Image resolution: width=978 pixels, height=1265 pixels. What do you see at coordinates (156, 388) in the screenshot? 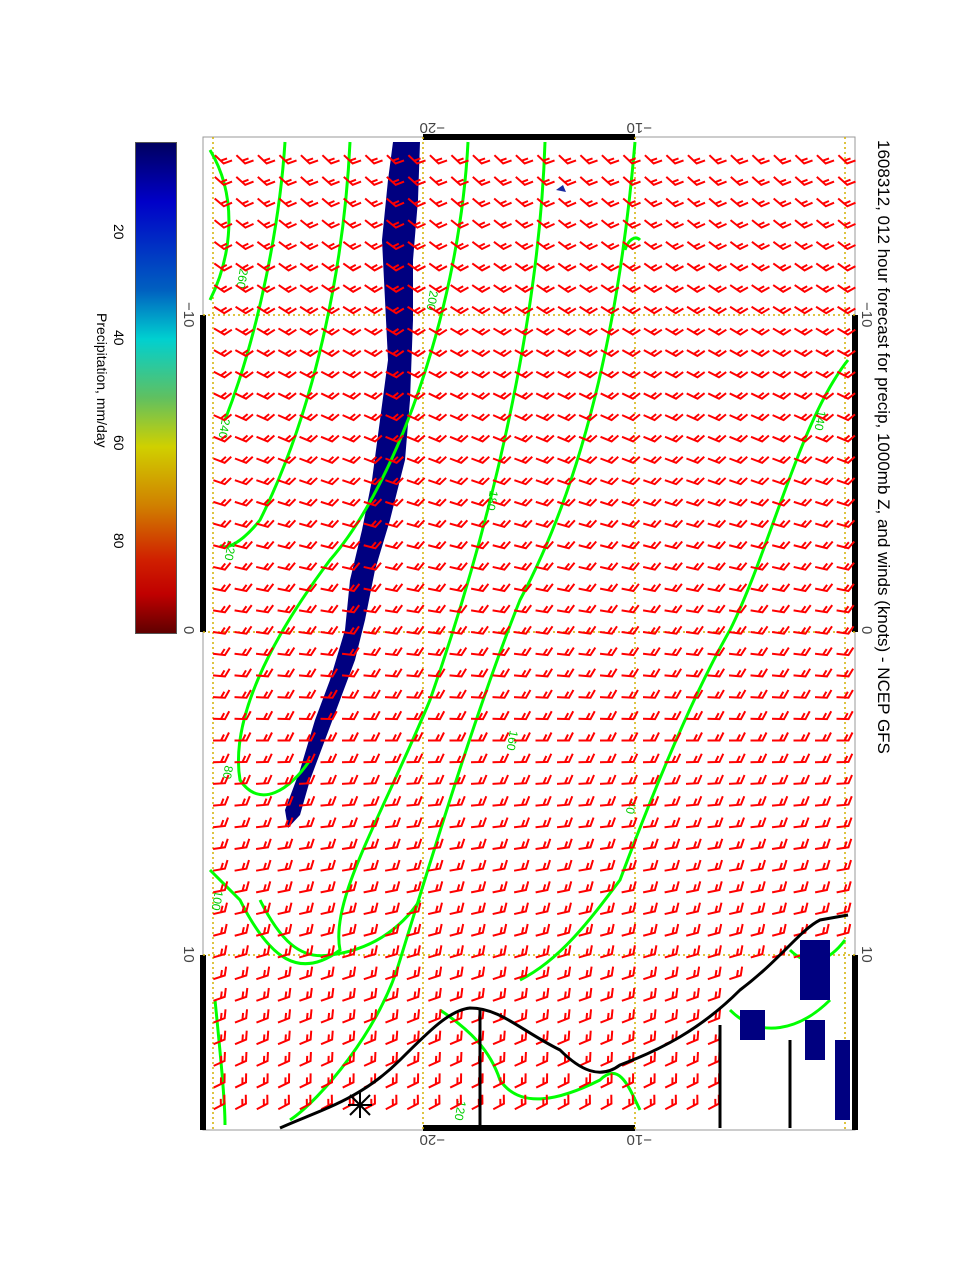
I see `precip-colorbar` at bounding box center [156, 388].